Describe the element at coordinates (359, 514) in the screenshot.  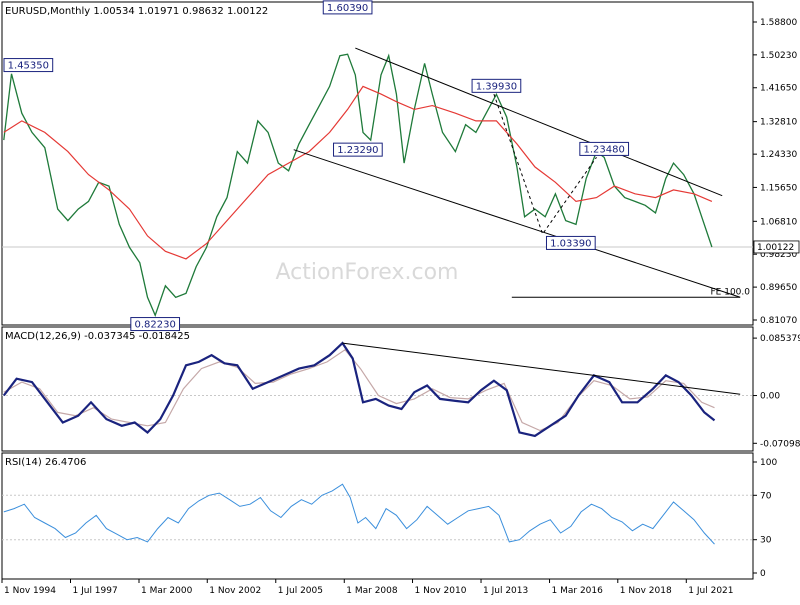
I see `rsi-line` at that location.